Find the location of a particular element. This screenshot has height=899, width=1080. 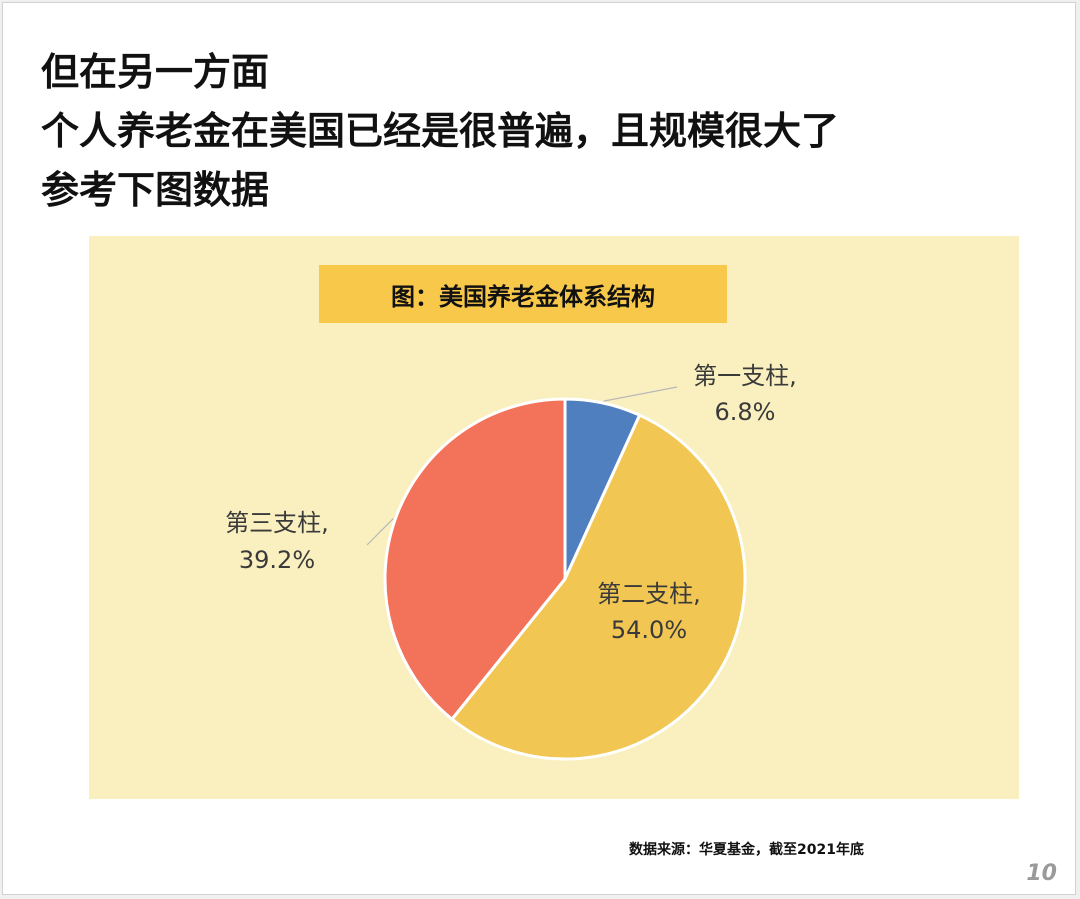

slide-heading: 但在另一方面 个人养老金在美国已经是很普遍，且规模很大了 参考下图数据 is located at coordinates (440, 131).